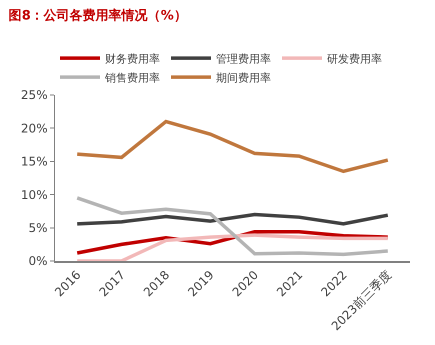 Image resolution: width=435 pixels, height=345 pixels. I want to click on legend-label: 财务费用率, so click(132, 59).